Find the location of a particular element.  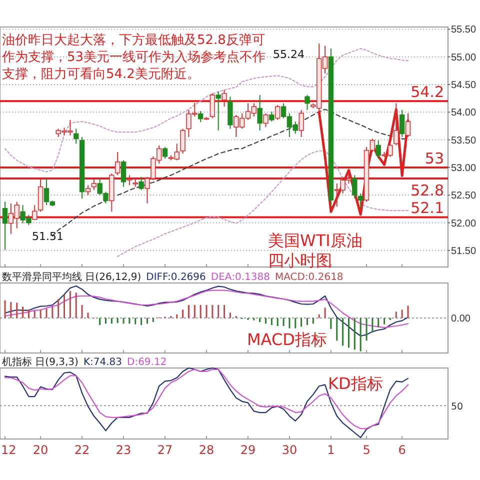

y-tick-label: 55.50 is located at coordinates (463, 30).